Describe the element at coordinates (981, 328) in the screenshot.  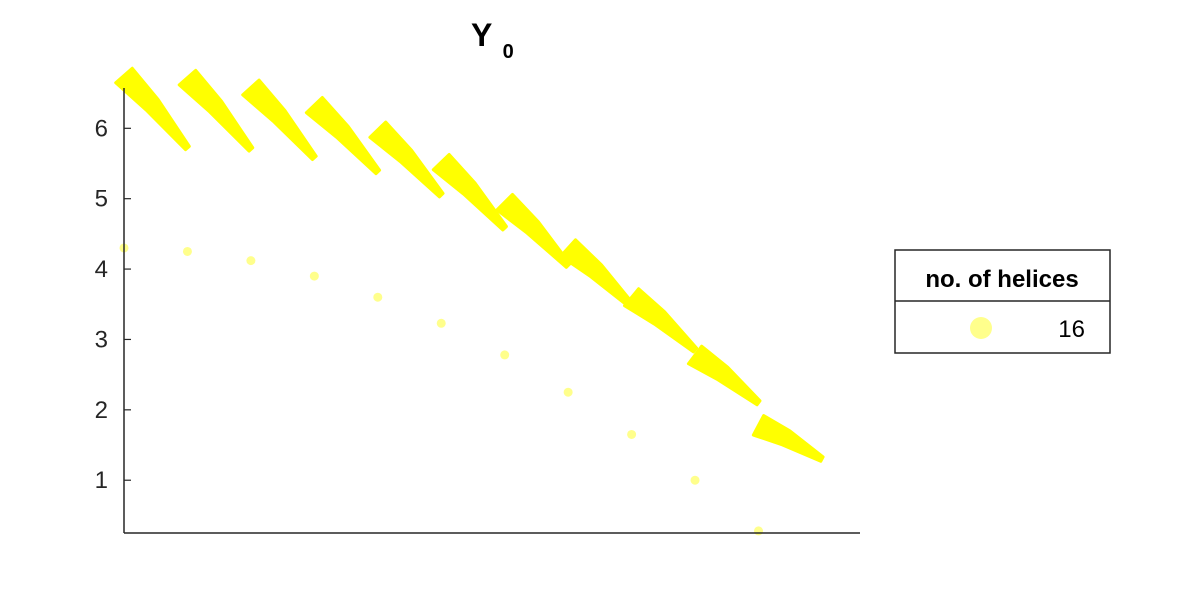
I see `legend-marker-icon` at that location.